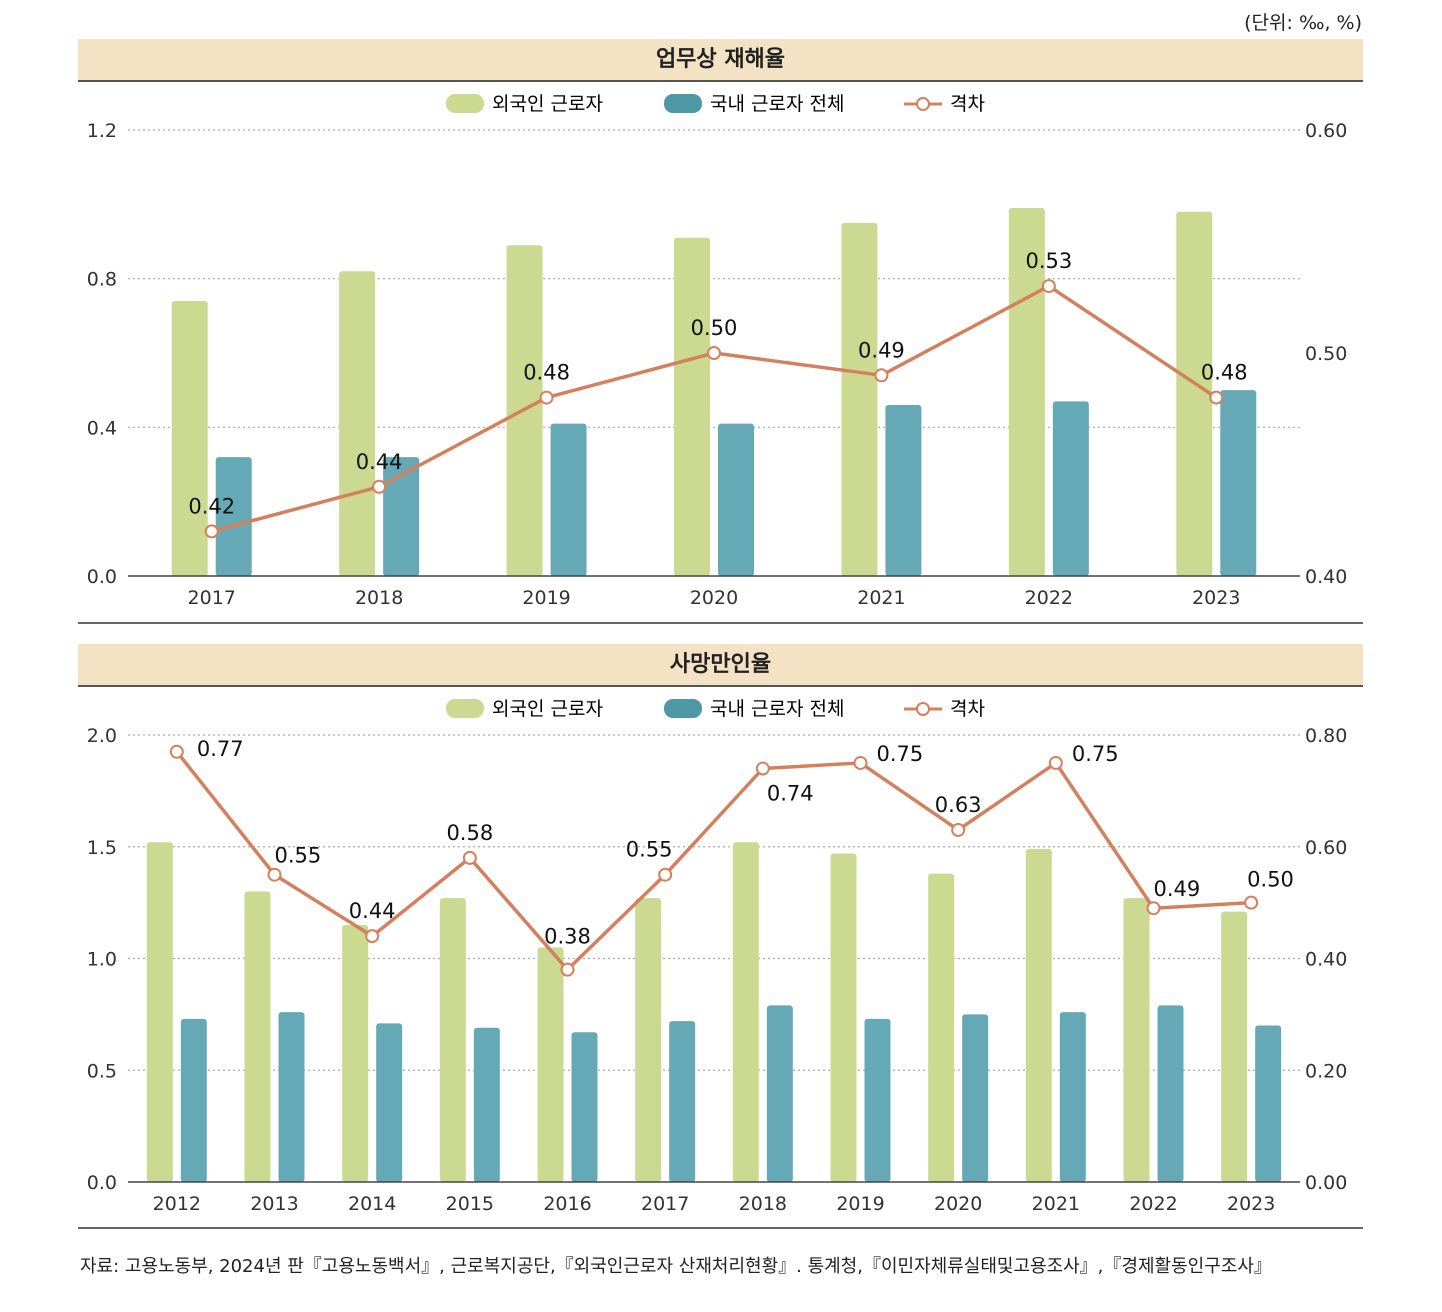 The image size is (1442, 1312). What do you see at coordinates (102, 848) in the screenshot?
I see `y-tick-label: 1.5` at bounding box center [102, 848].